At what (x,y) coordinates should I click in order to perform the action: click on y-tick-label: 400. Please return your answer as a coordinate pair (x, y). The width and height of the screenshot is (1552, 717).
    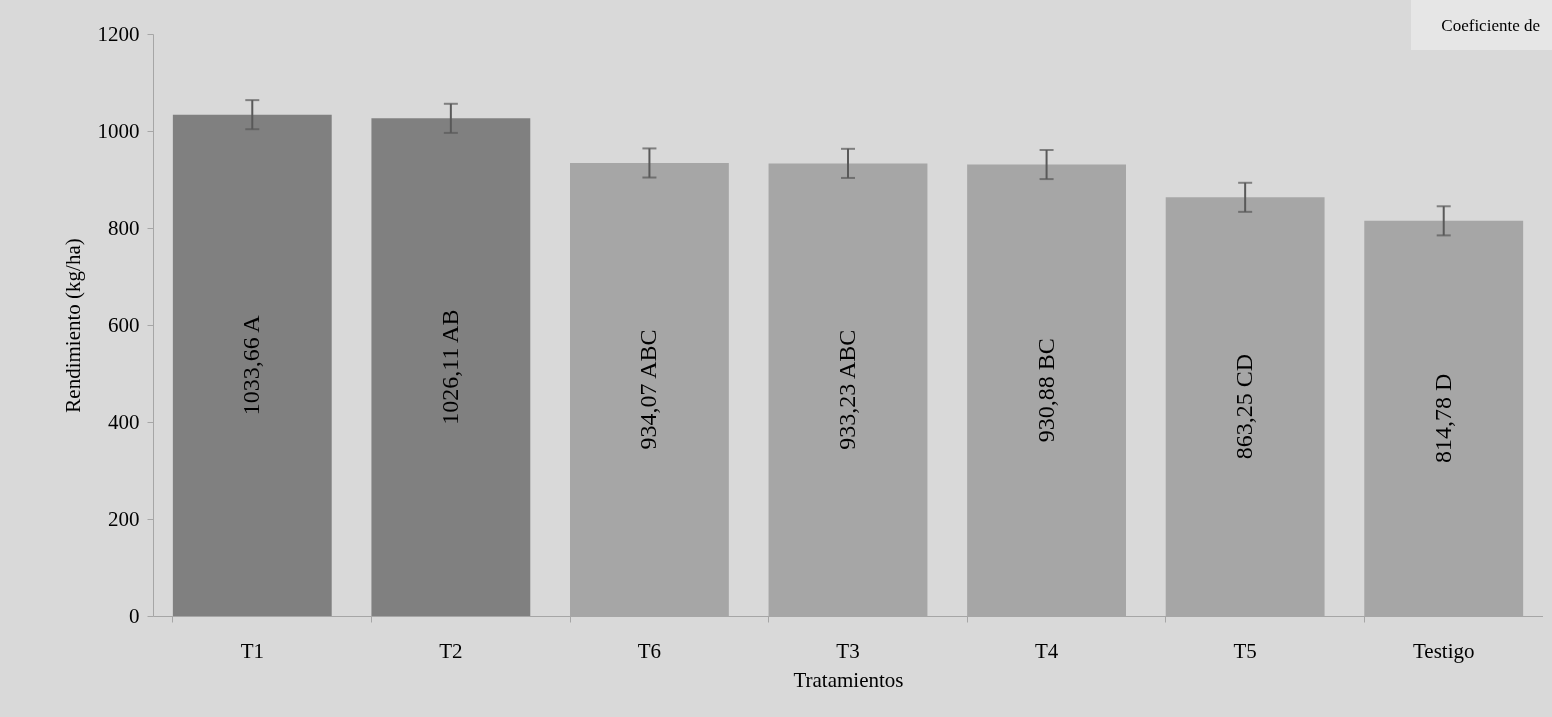
    Looking at the image, I should click on (124, 421).